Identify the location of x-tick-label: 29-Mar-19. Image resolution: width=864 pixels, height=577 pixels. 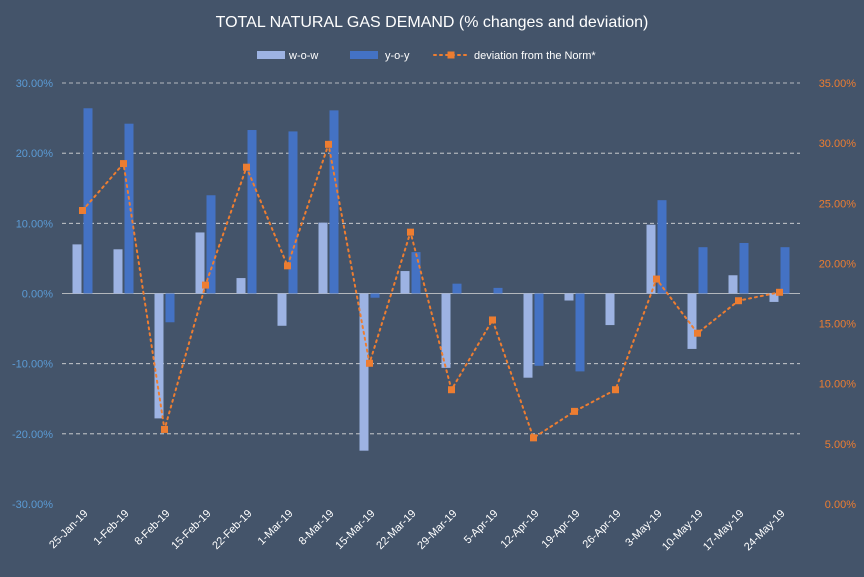
(437, 530).